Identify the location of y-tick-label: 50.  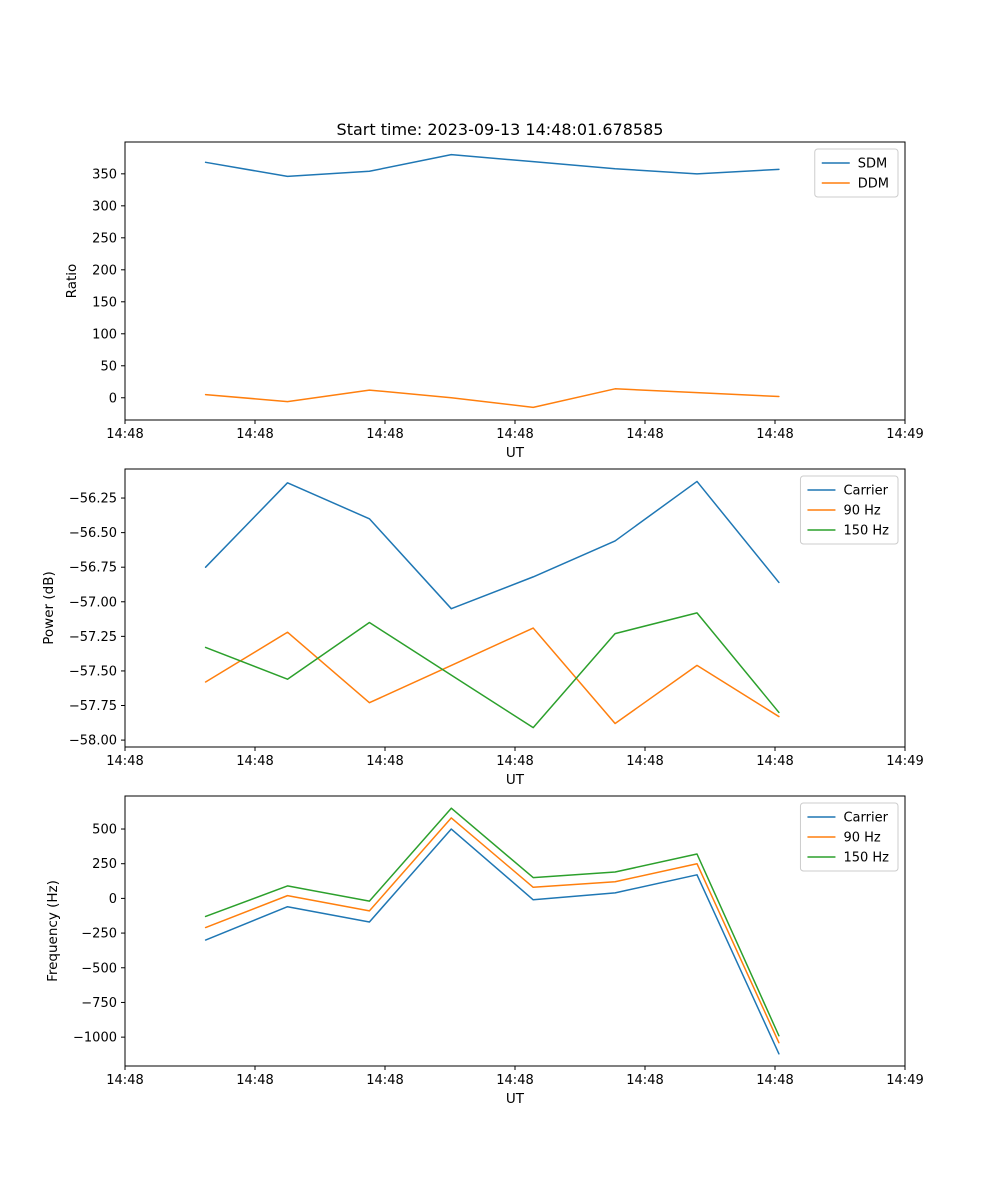
(108, 366).